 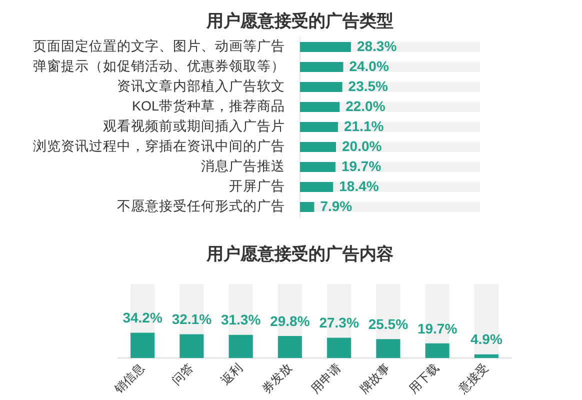 What do you see at coordinates (486, 339) in the screenshot?
I see `data-label: 4.9%` at bounding box center [486, 339].